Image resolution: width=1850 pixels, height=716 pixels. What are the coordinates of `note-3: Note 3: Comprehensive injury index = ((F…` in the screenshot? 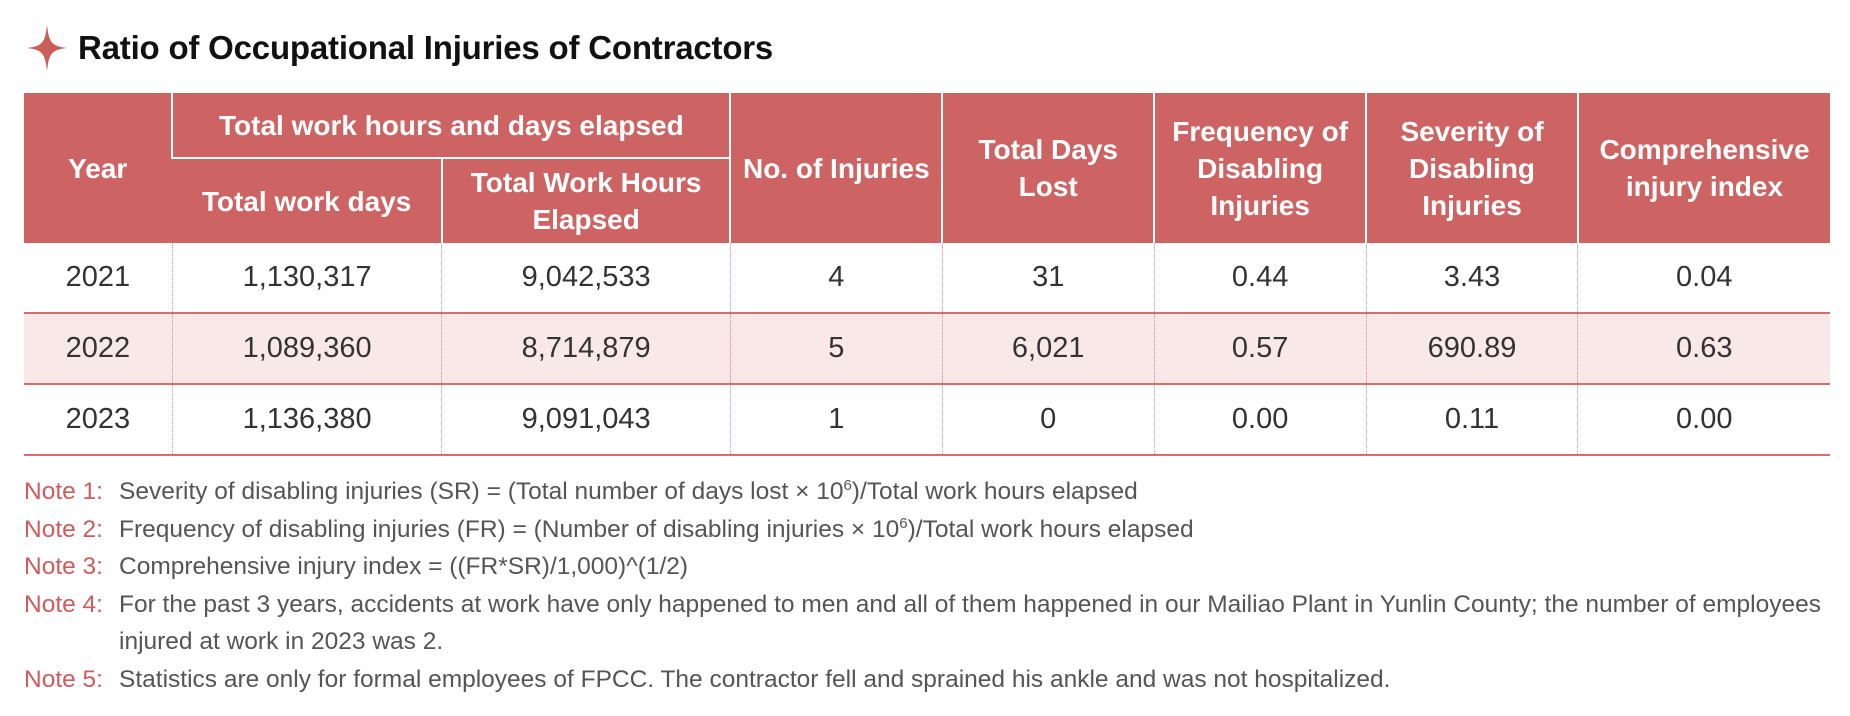 It's located at (929, 567).